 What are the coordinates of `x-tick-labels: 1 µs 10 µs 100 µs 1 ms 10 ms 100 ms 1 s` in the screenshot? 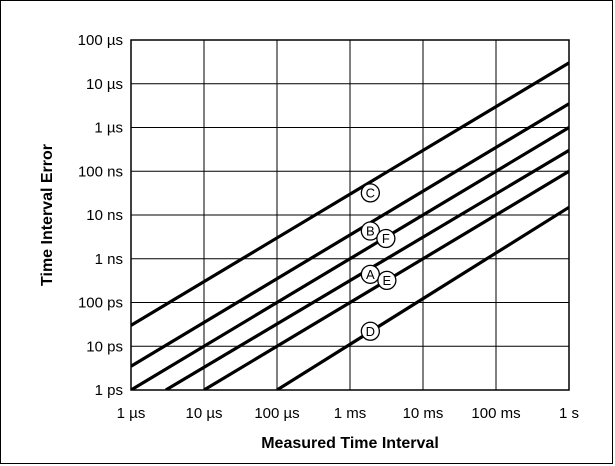 It's located at (348, 413).